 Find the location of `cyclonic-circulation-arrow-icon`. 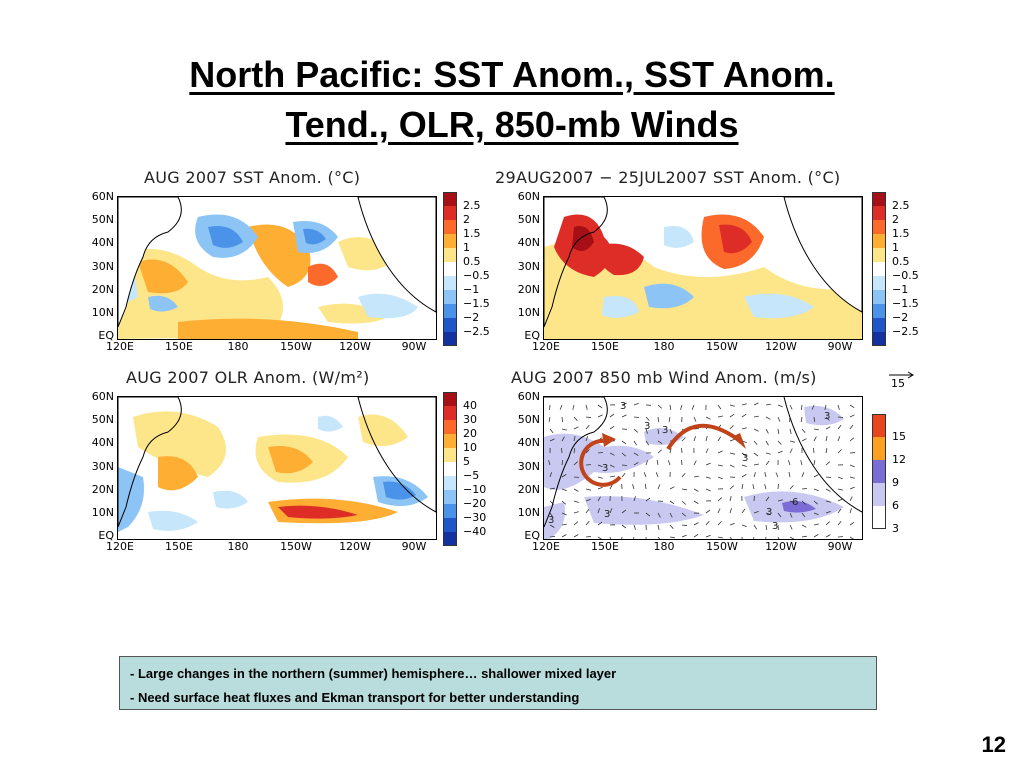

cyclonic-circulation-arrow-icon is located at coordinates (600, 460).